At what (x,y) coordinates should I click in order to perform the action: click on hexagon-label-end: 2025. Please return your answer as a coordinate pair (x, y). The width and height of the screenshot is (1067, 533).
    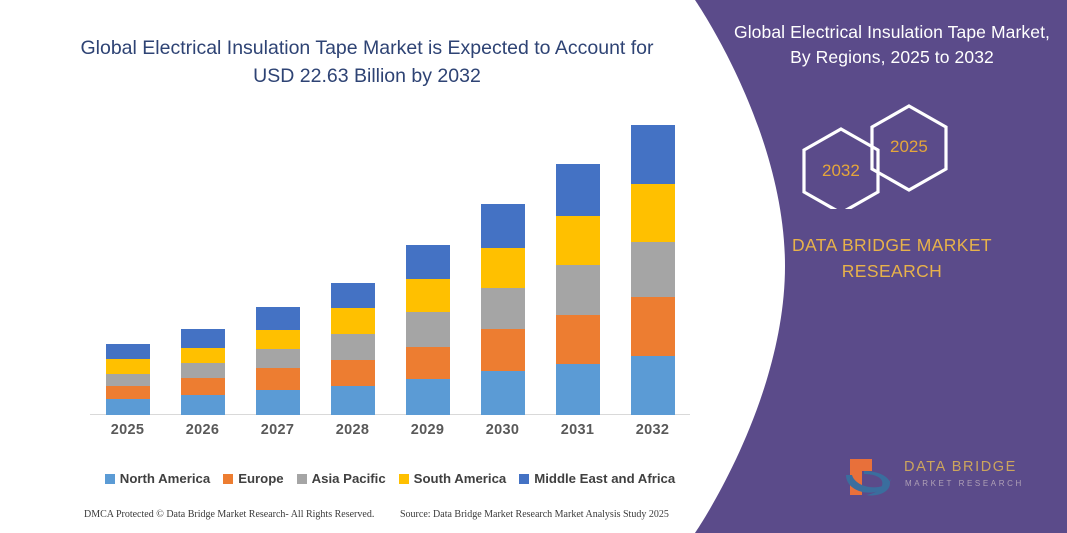
    Looking at the image, I should click on (909, 146).